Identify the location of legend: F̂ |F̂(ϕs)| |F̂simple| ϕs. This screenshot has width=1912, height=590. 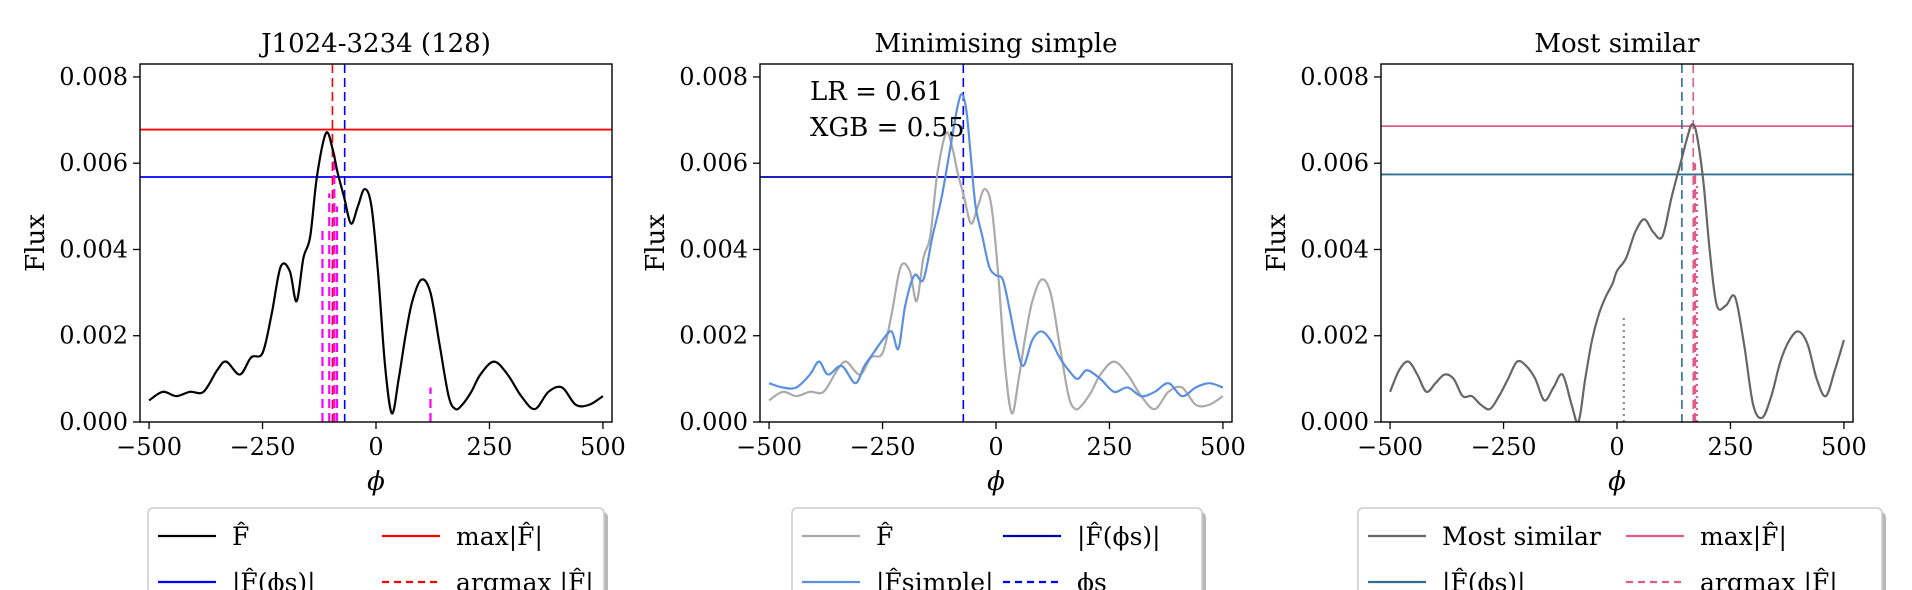
(998, 548).